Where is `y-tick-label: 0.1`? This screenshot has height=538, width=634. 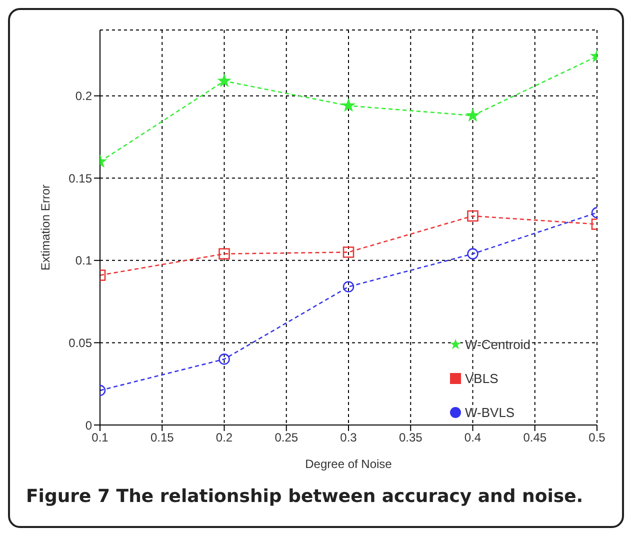
y-tick-label: 0.1 is located at coordinates (83, 261).